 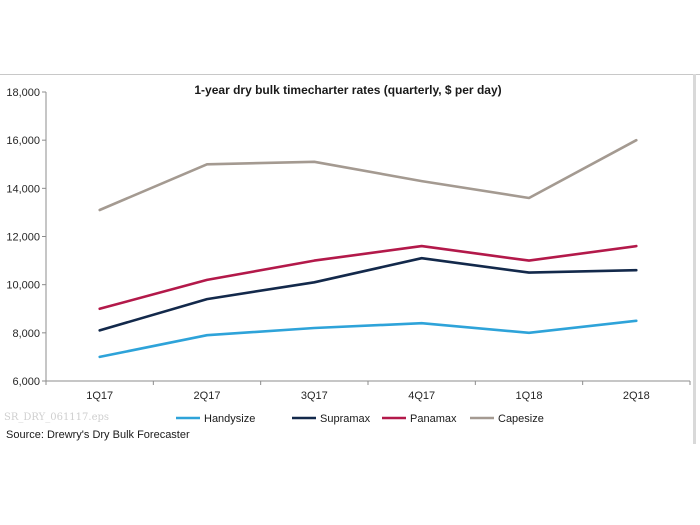 I want to click on x-tick-label: 4Q17, so click(x=421, y=396).